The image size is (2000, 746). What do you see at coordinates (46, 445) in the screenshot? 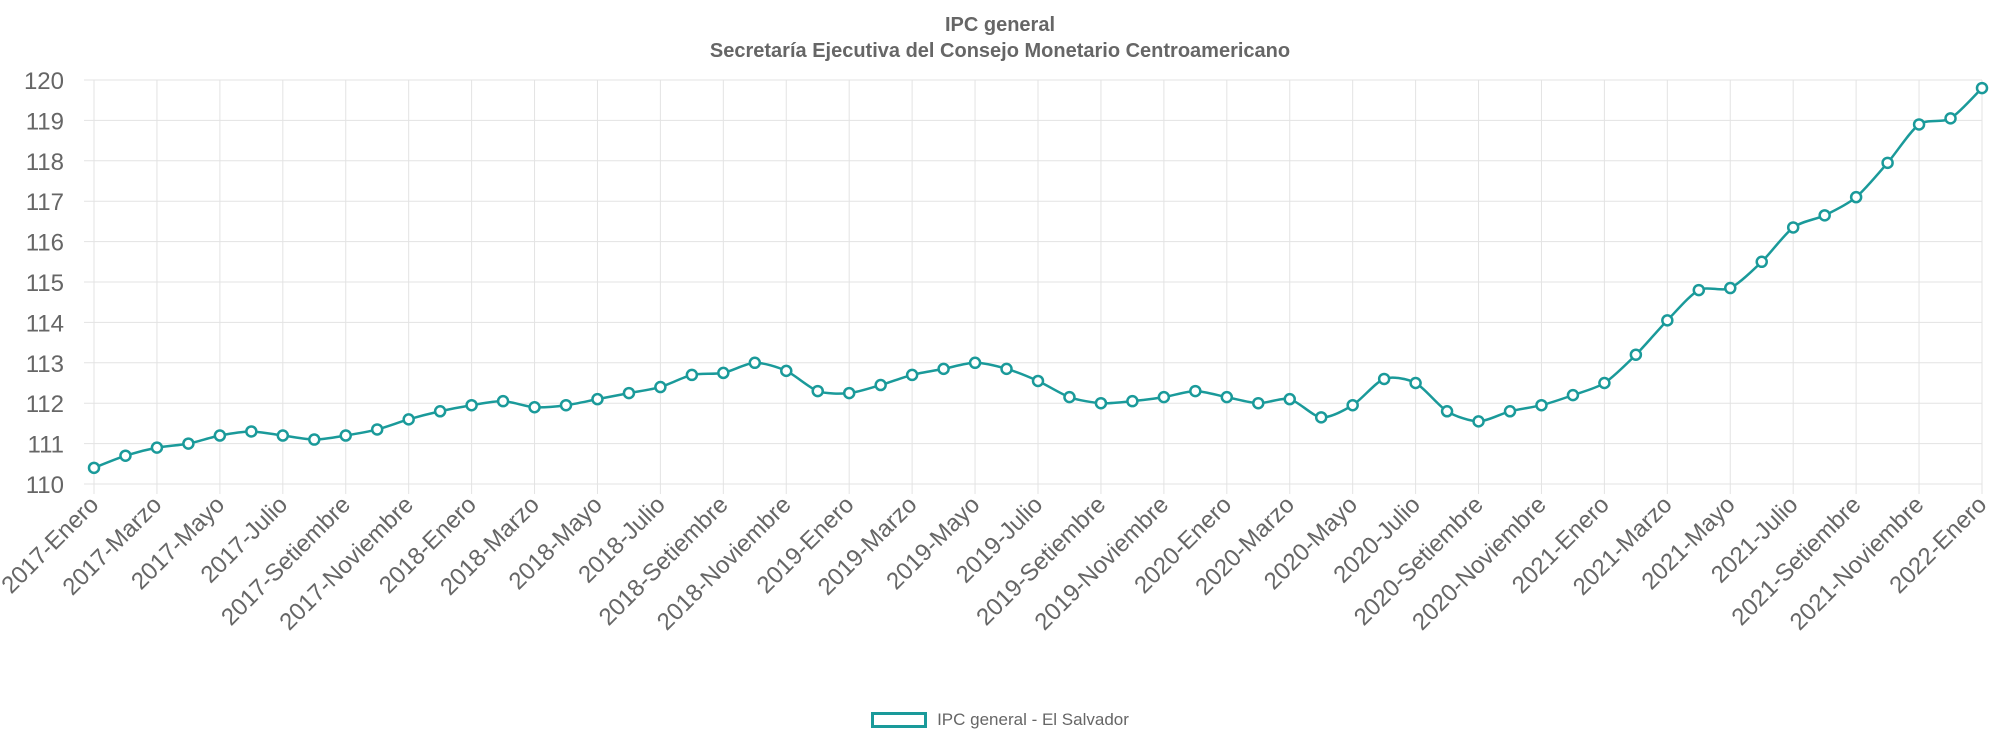
I see `y-tick-label: 111` at bounding box center [46, 445].